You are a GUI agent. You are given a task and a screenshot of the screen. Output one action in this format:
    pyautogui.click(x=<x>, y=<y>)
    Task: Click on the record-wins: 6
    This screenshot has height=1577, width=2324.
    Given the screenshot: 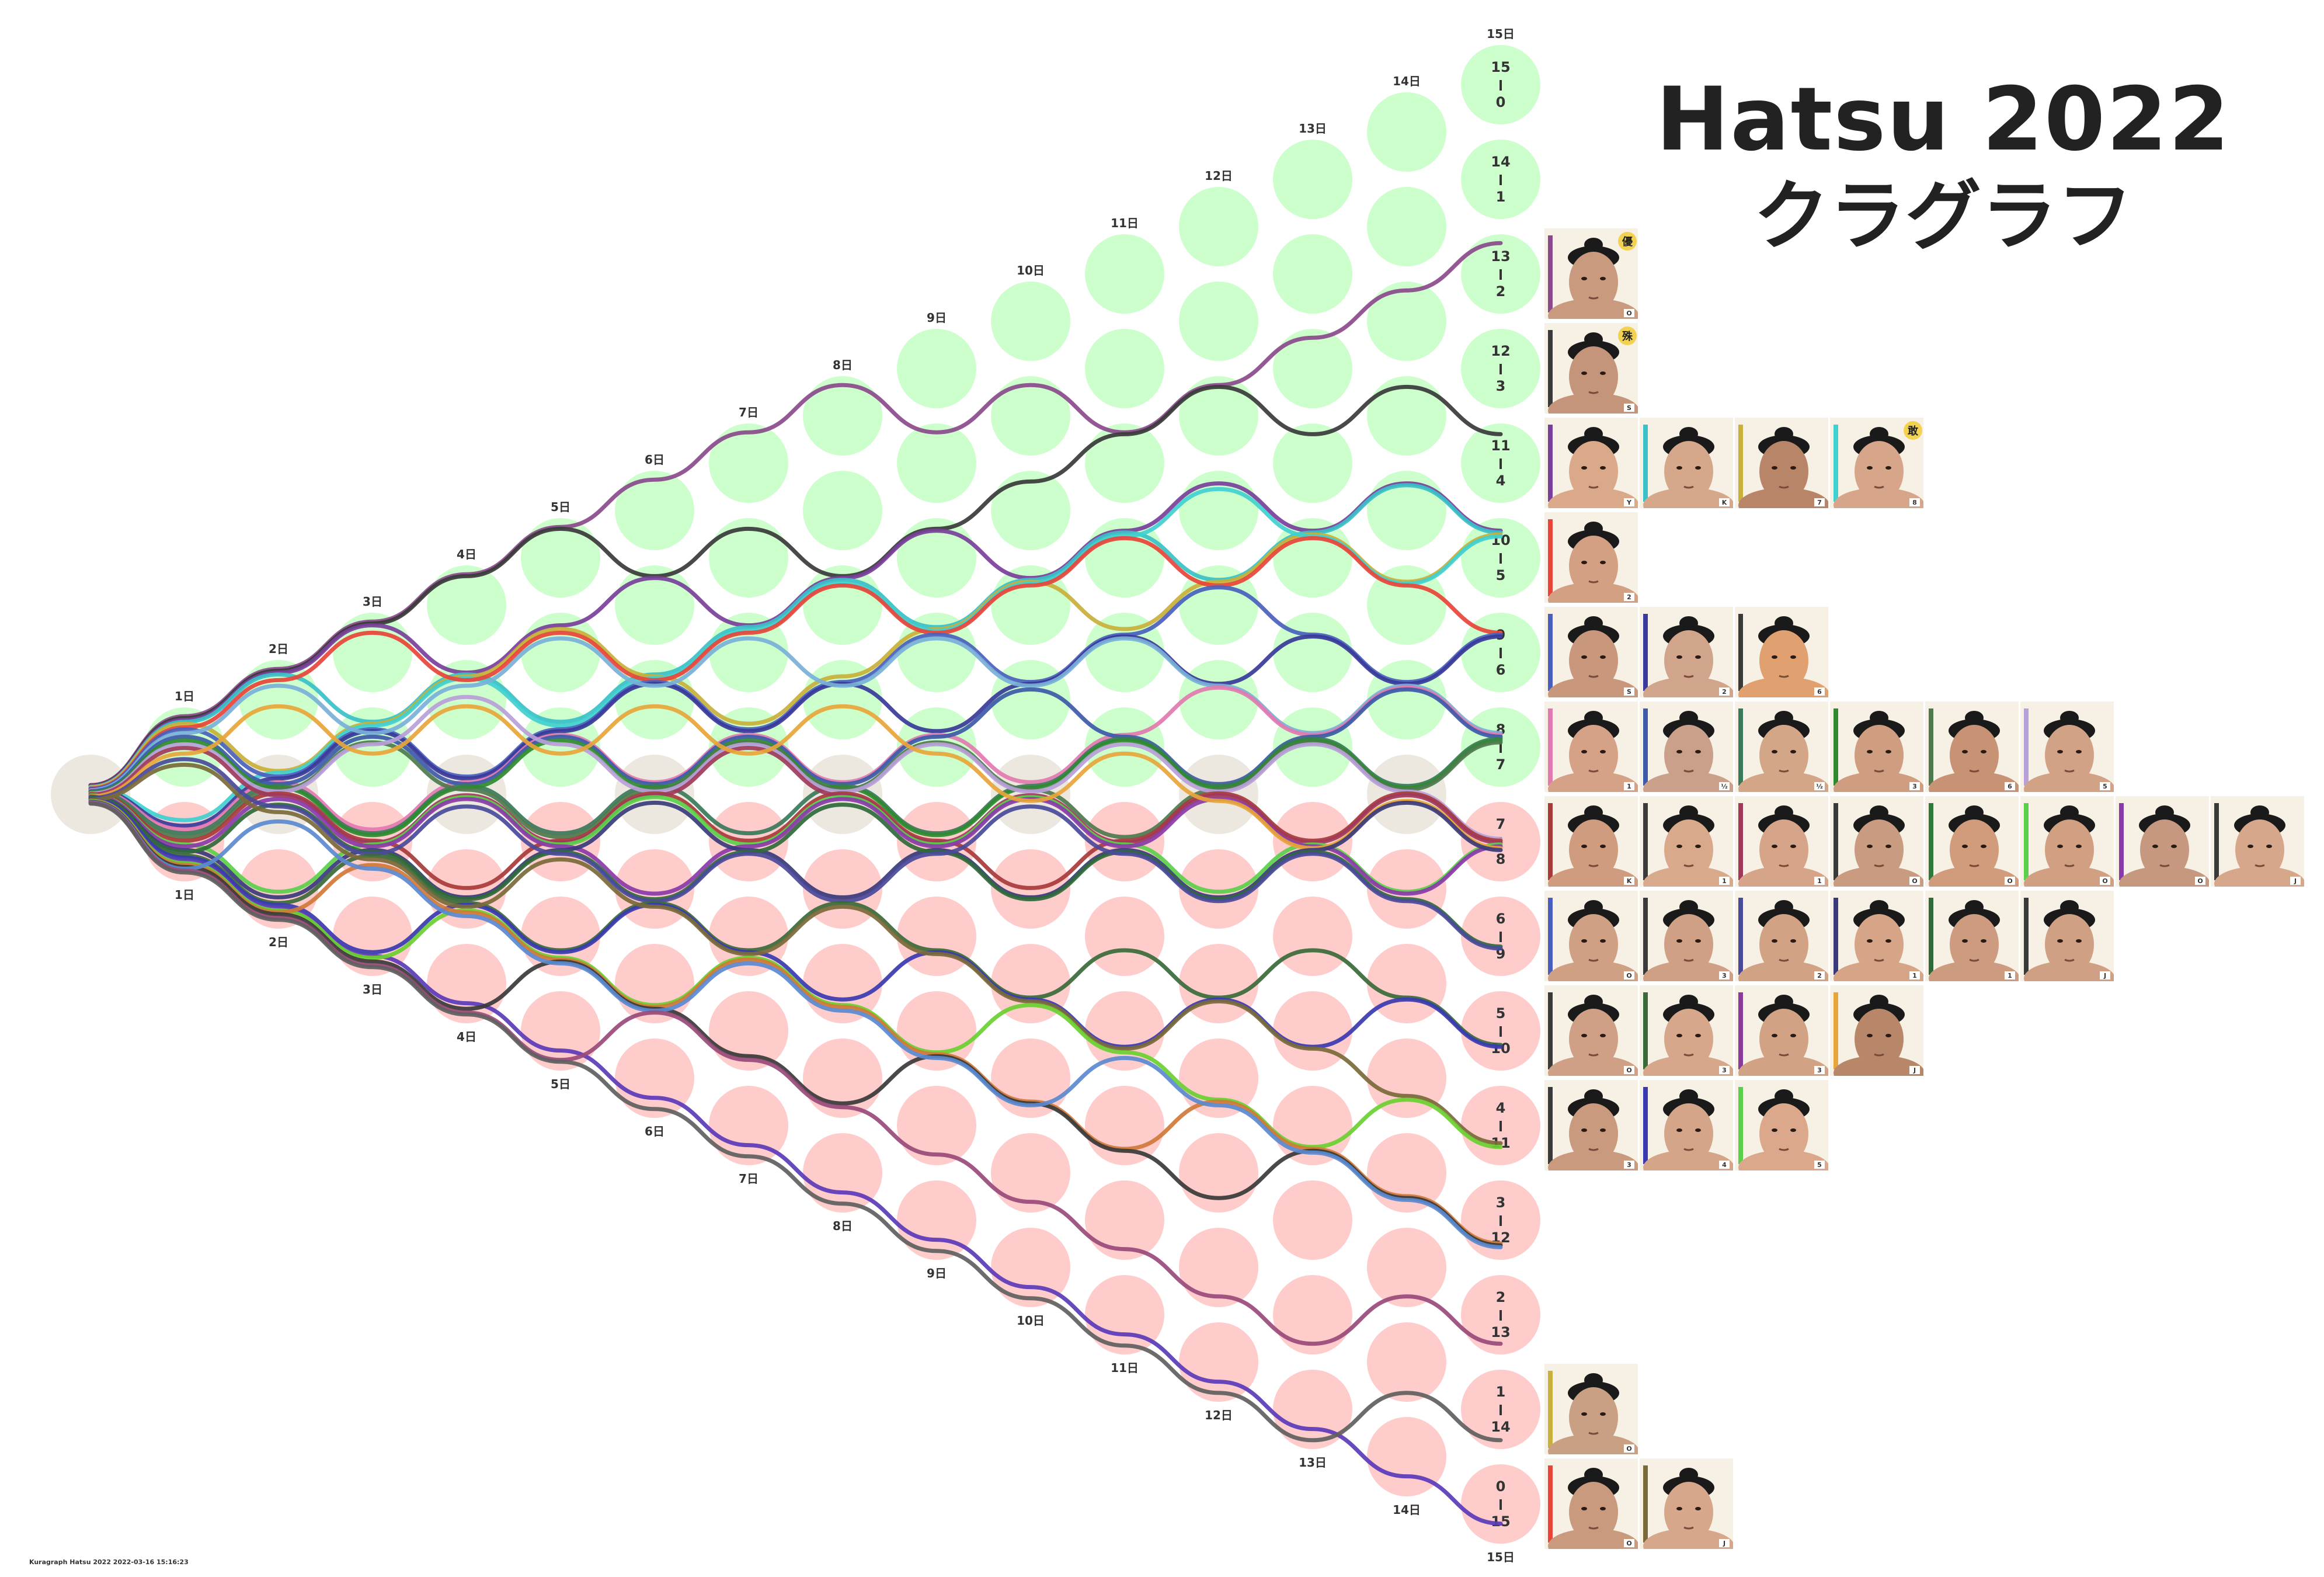 What is the action you would take?
    pyautogui.click(x=1501, y=919)
    